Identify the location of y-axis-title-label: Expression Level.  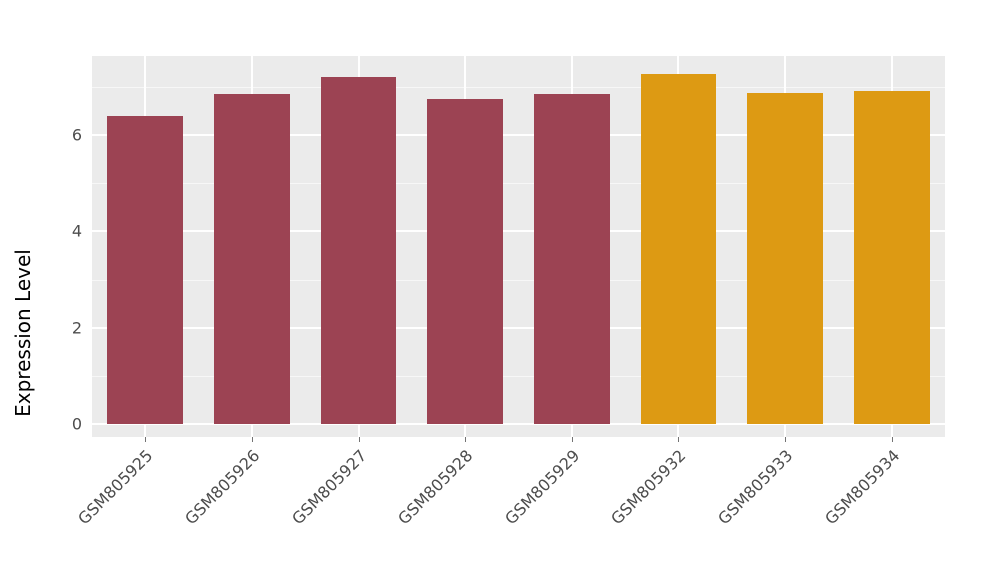
(23, 333).